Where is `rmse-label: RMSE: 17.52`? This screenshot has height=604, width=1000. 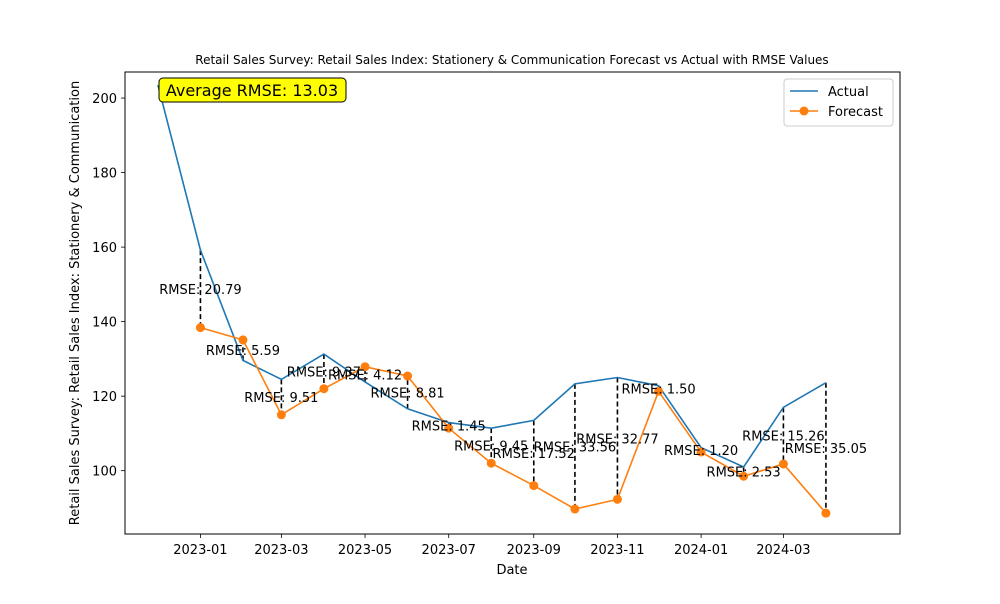 rmse-label: RMSE: 17.52 is located at coordinates (534, 454).